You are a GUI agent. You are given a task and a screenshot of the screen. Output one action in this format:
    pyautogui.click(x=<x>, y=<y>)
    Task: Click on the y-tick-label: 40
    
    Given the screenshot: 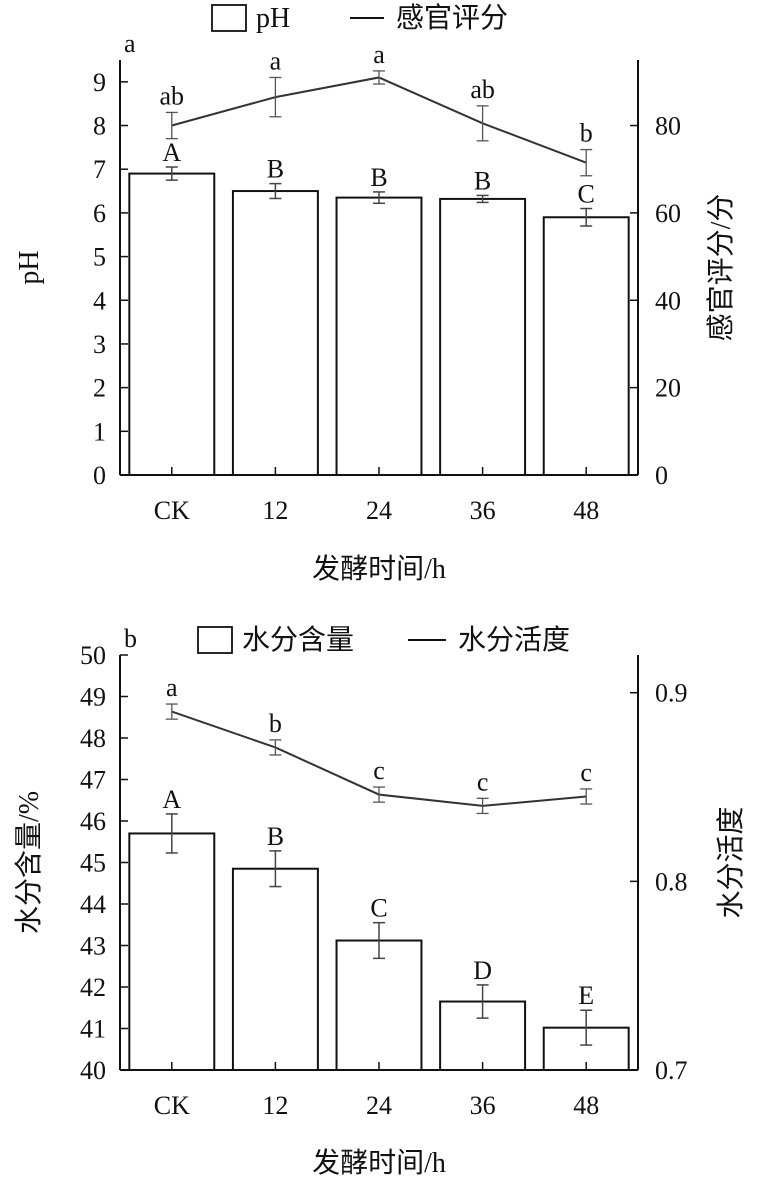 What is the action you would take?
    pyautogui.click(x=93, y=1070)
    